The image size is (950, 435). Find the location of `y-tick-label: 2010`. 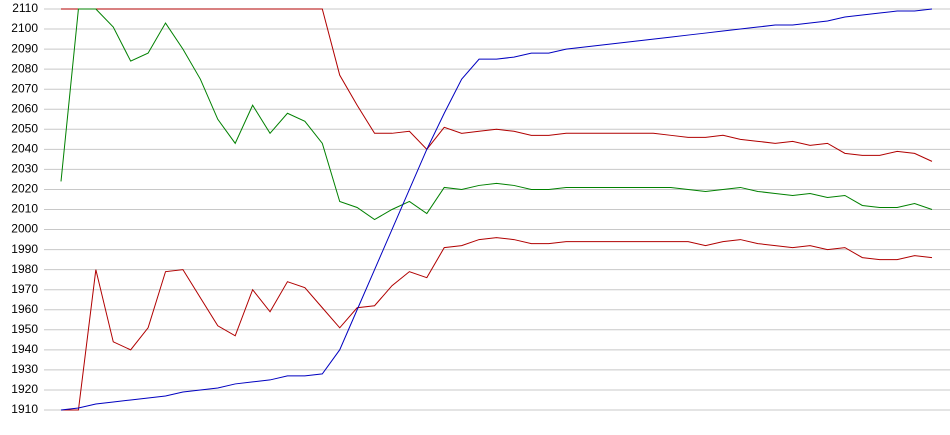

y-tick-label: 2010 is located at coordinates (24, 209).